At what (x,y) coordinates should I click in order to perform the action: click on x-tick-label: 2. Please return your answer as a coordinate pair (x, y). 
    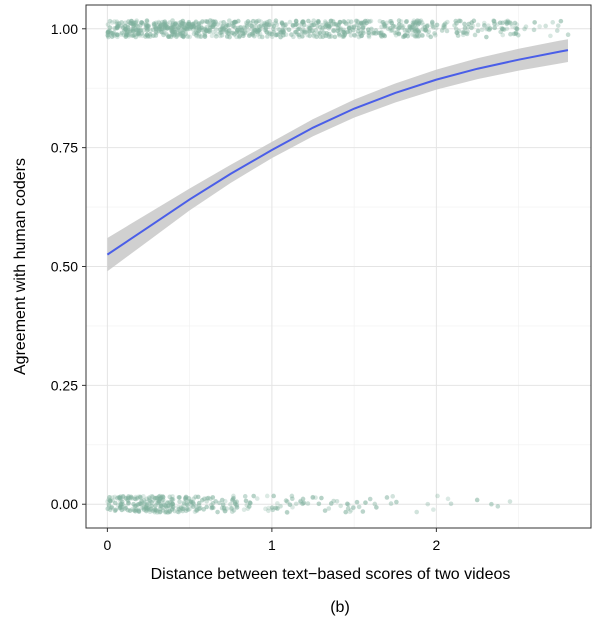
    Looking at the image, I should click on (436, 545).